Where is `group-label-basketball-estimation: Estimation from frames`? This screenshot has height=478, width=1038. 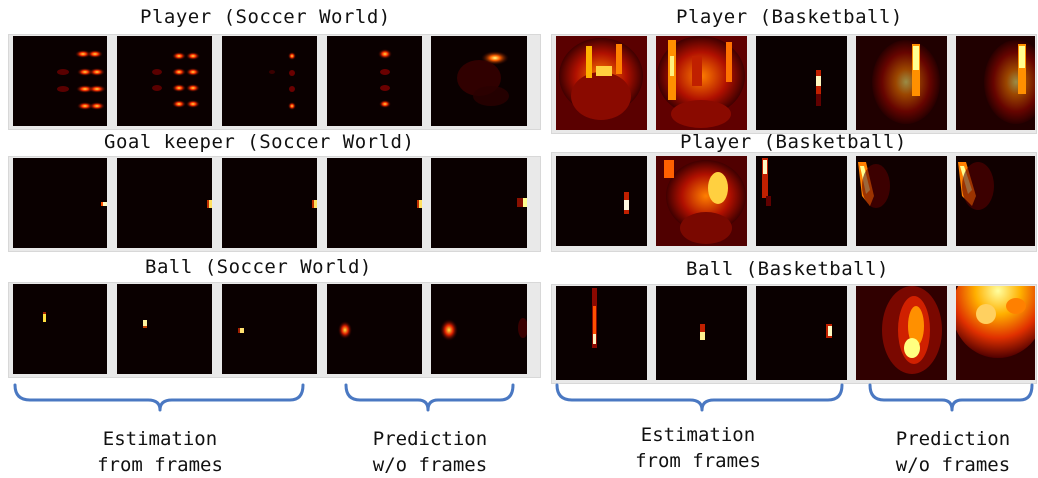
group-label-basketball-estimation: Estimation from frames is located at coordinates (698, 448).